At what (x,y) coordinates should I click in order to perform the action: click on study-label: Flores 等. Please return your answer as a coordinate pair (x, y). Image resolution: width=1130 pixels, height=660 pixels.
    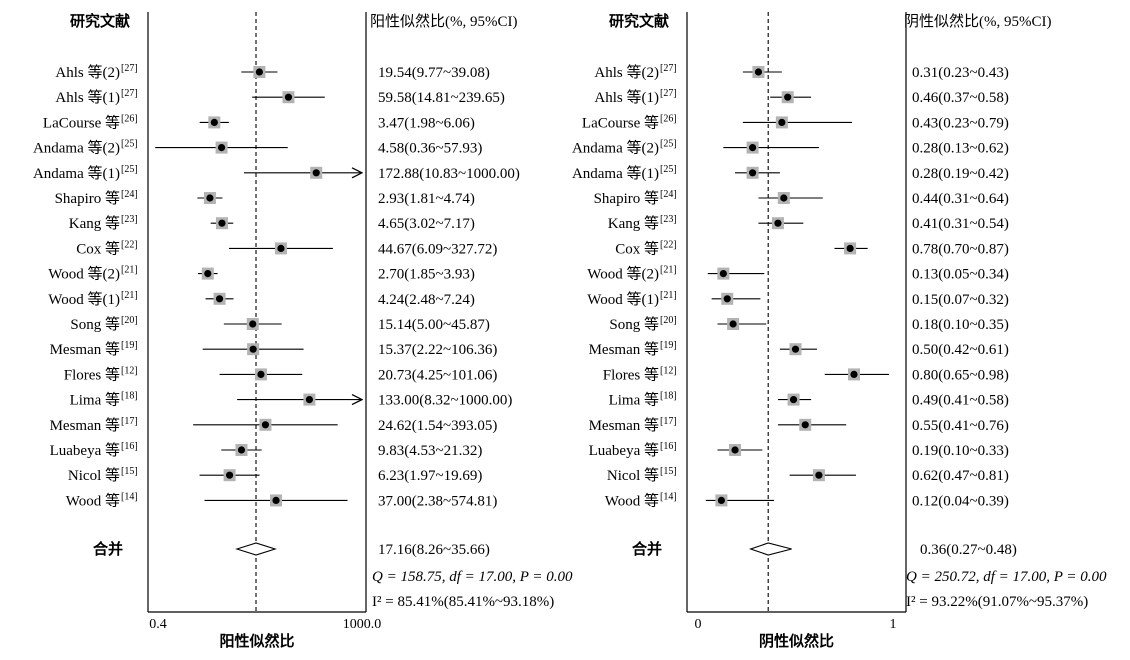
    Looking at the image, I should click on (92, 374).